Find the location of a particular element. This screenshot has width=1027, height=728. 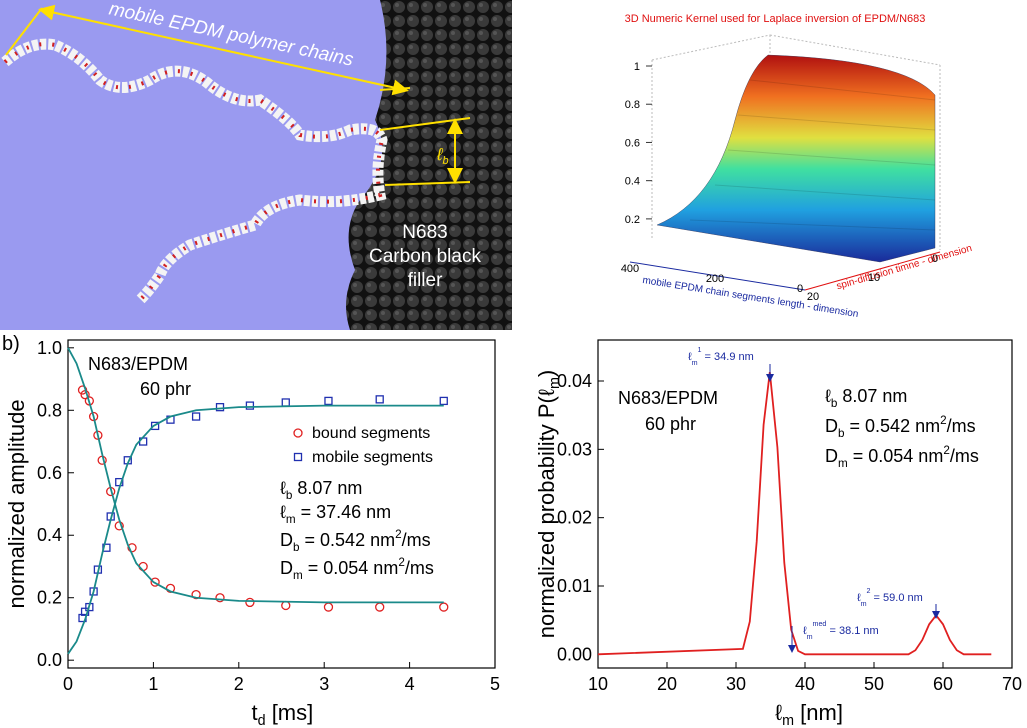

annotation: Db = 0.542 nm2/ms is located at coordinates (355, 541).